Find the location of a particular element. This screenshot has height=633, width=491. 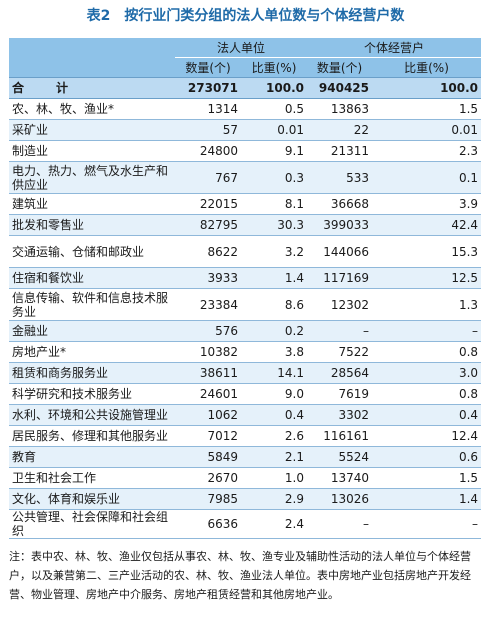

individual-share-cell: 0.01 is located at coordinates (427, 130).